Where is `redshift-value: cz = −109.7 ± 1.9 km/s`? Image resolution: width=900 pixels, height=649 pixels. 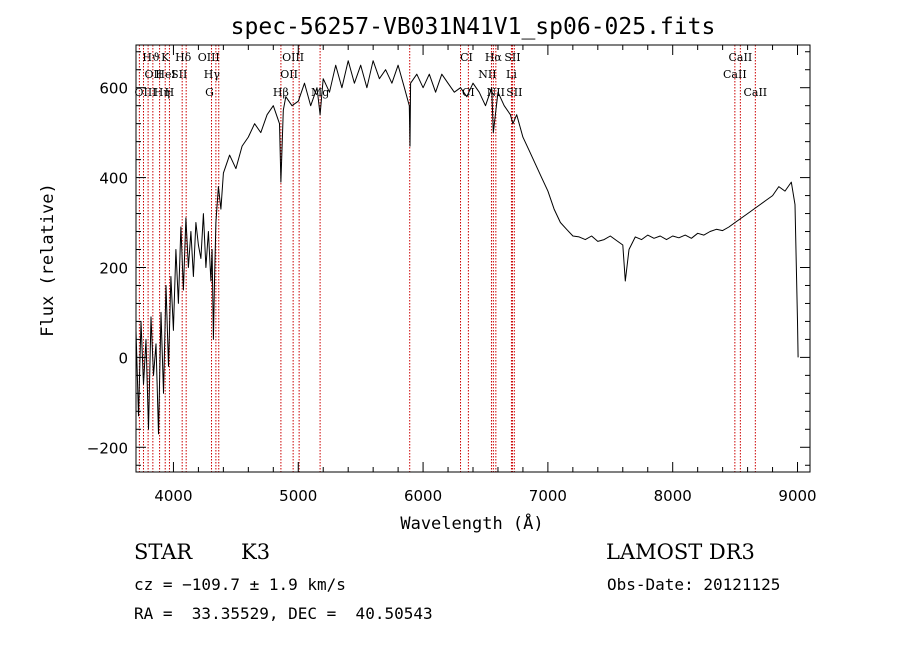
redshift-value: cz = −109.7 ± 1.9 km/s is located at coordinates (240, 584).